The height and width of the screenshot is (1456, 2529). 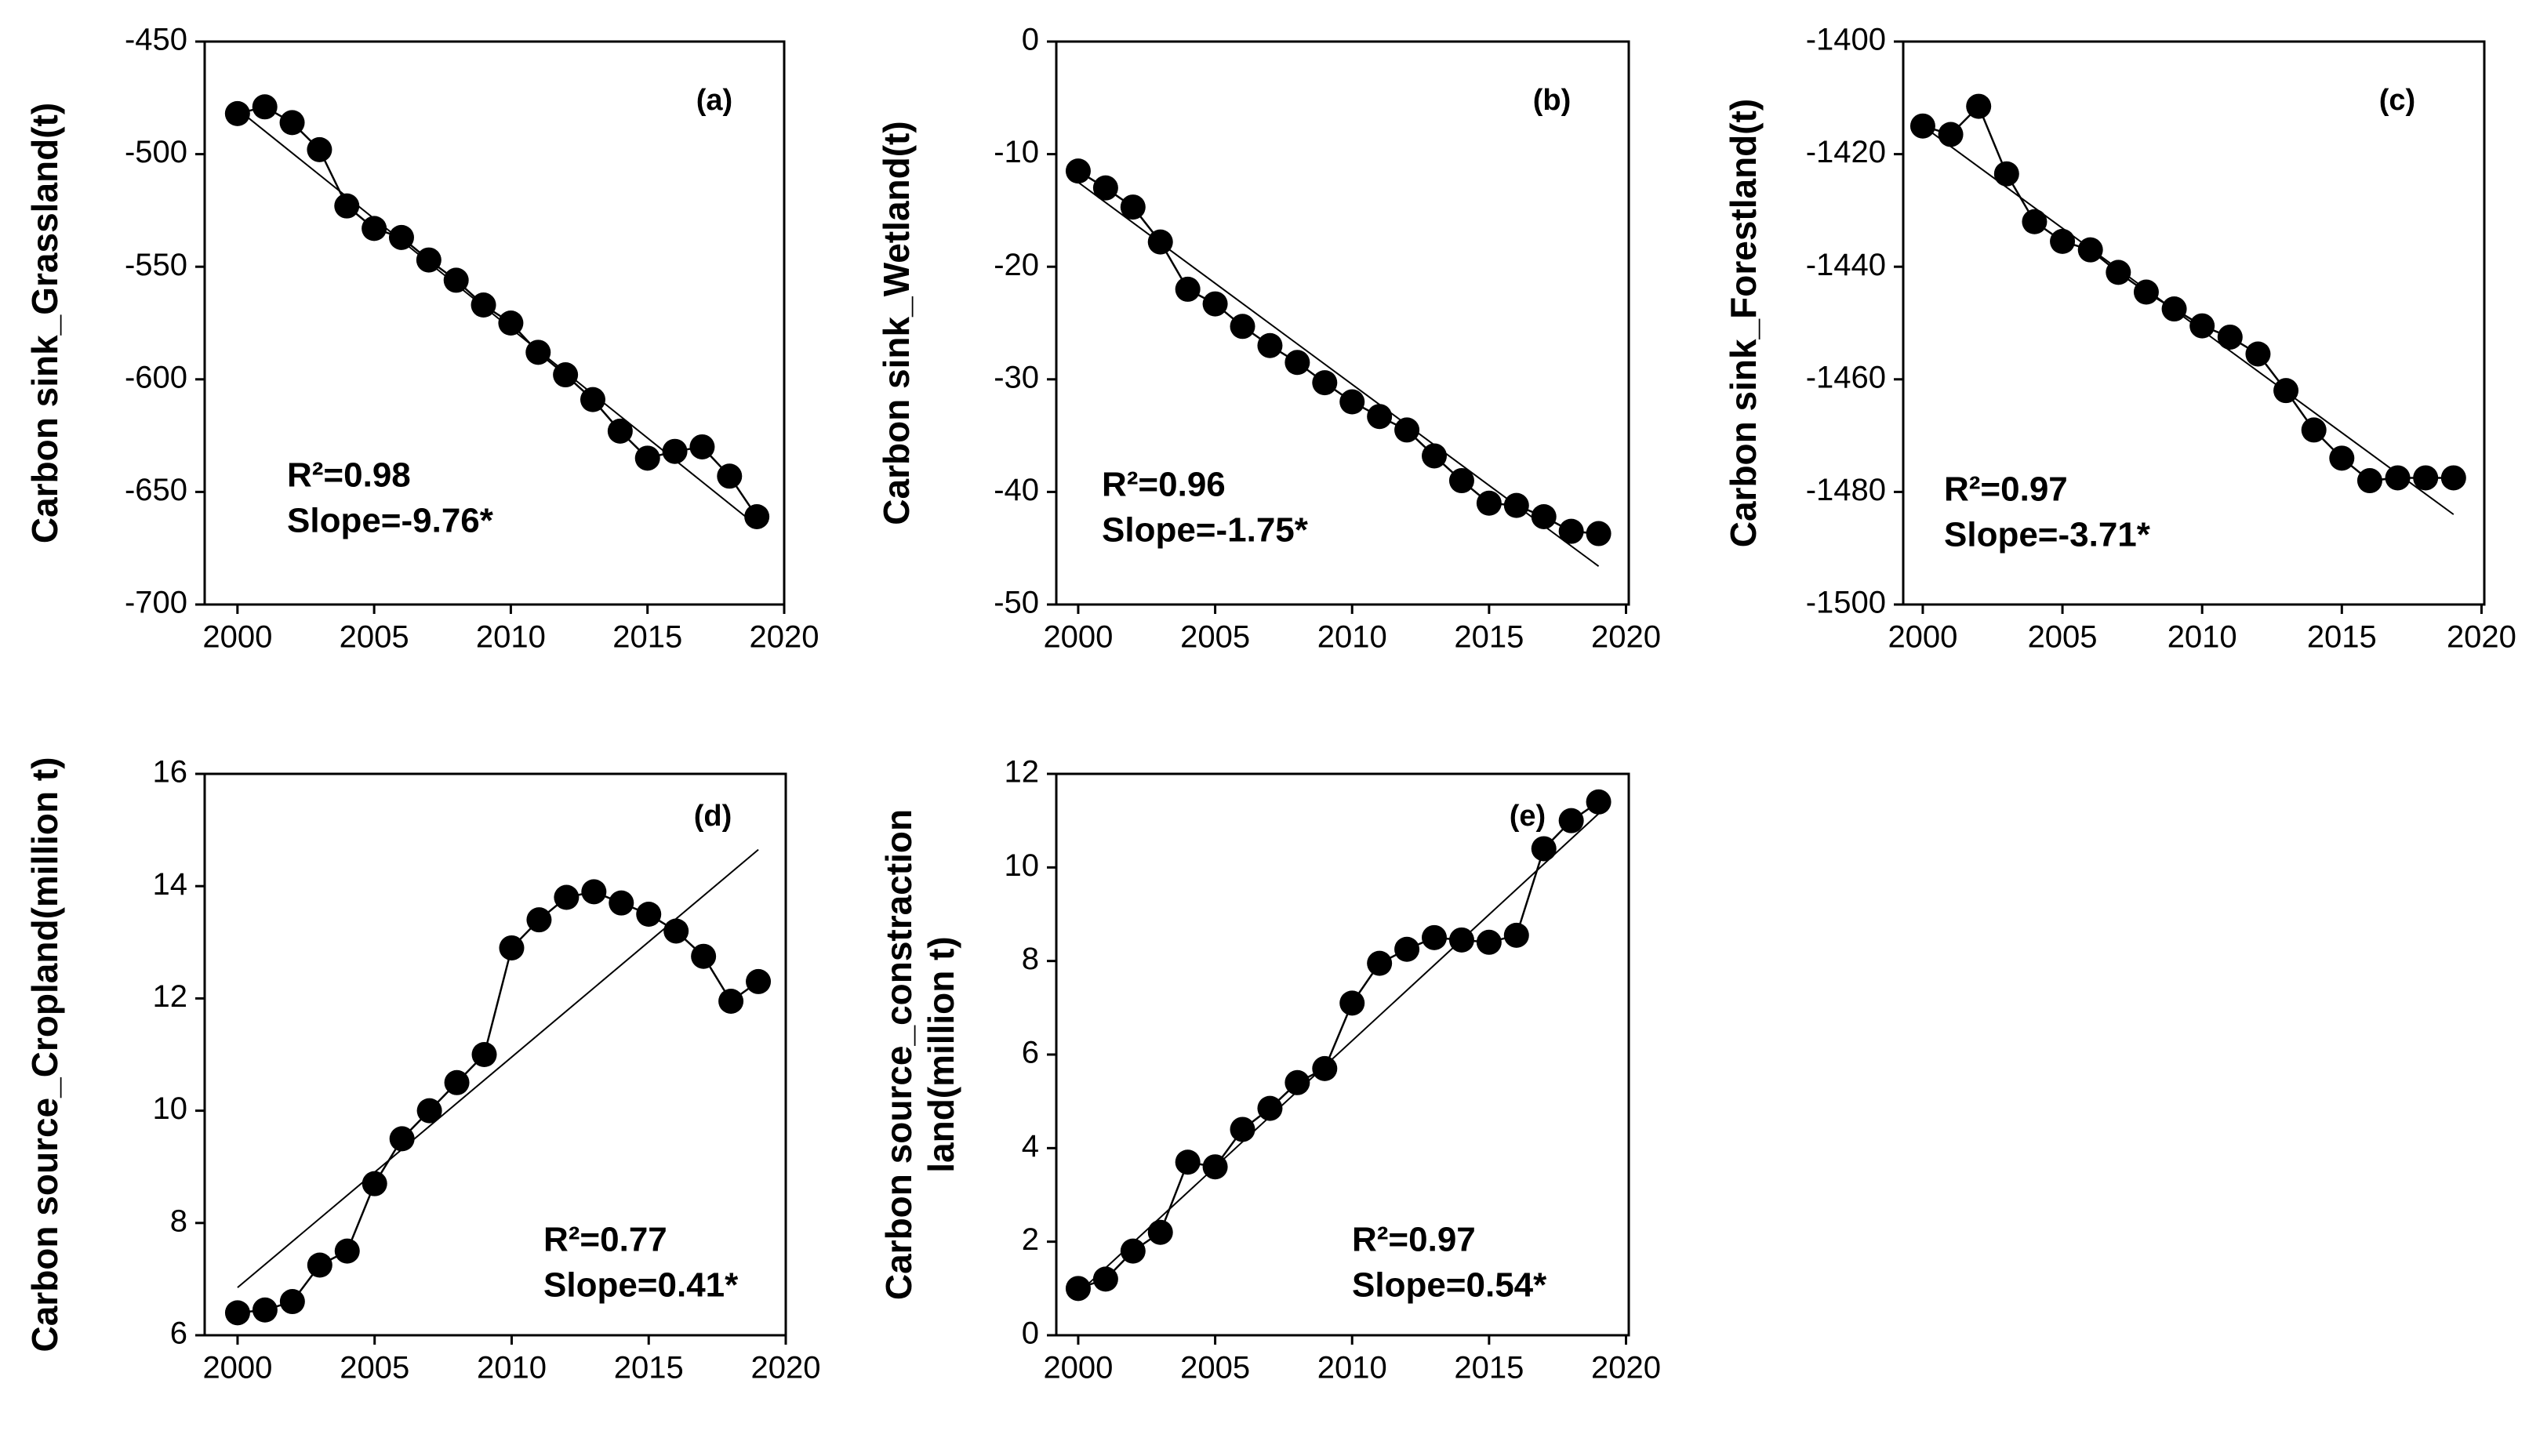 I want to click on y-tick-label: -30, so click(x=1016, y=377).